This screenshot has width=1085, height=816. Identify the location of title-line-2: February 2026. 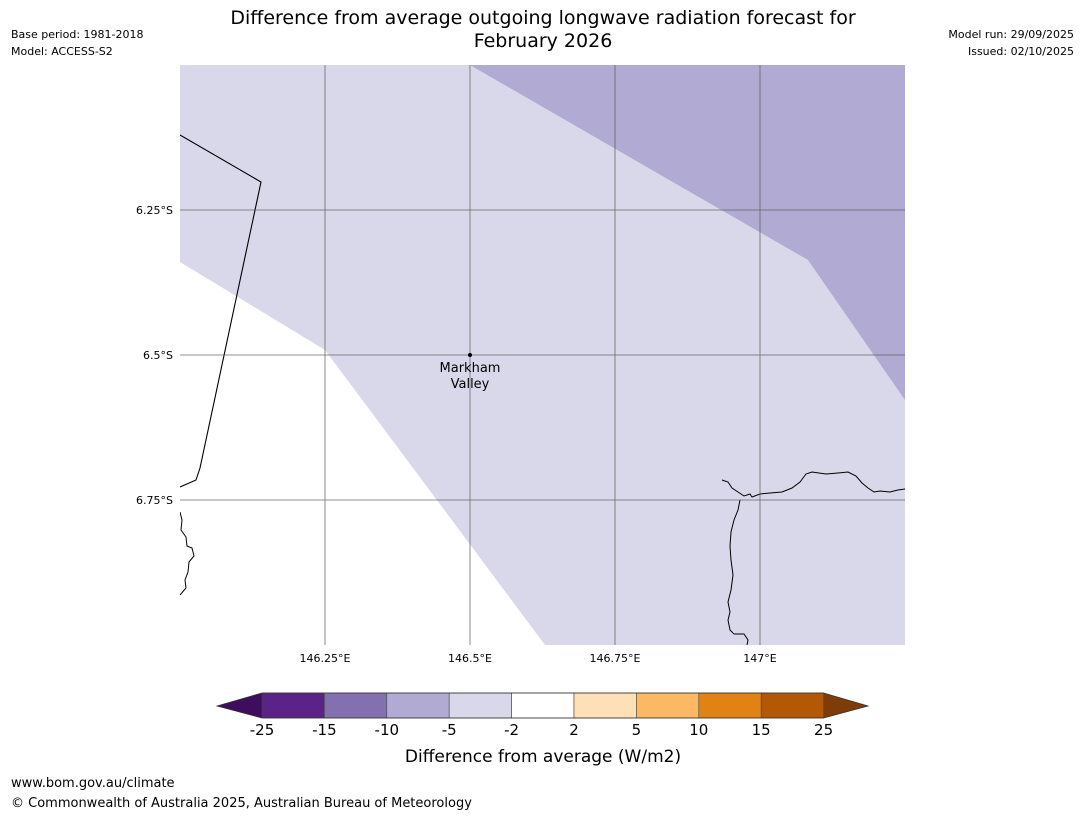
(543, 41).